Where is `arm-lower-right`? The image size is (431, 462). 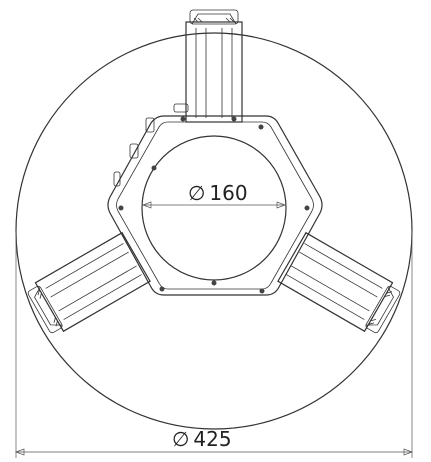
arm-lower-right is located at coordinates (89, 282).